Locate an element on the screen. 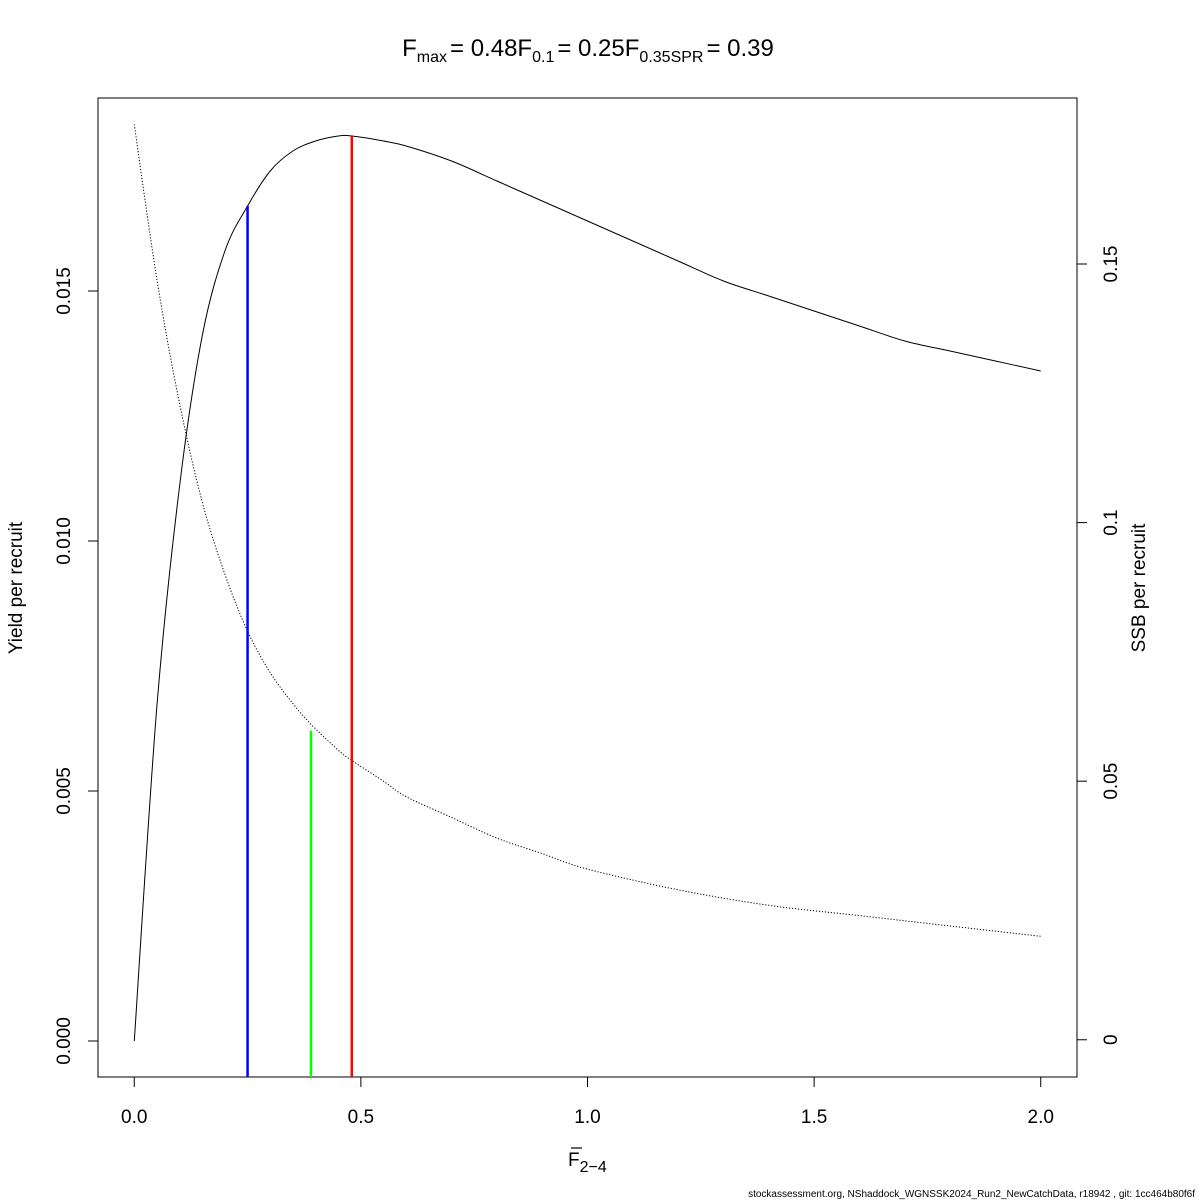 Image resolution: width=1200 pixels, height=1200 pixels. y-axis-label: Yield per recruit is located at coordinates (16, 587).